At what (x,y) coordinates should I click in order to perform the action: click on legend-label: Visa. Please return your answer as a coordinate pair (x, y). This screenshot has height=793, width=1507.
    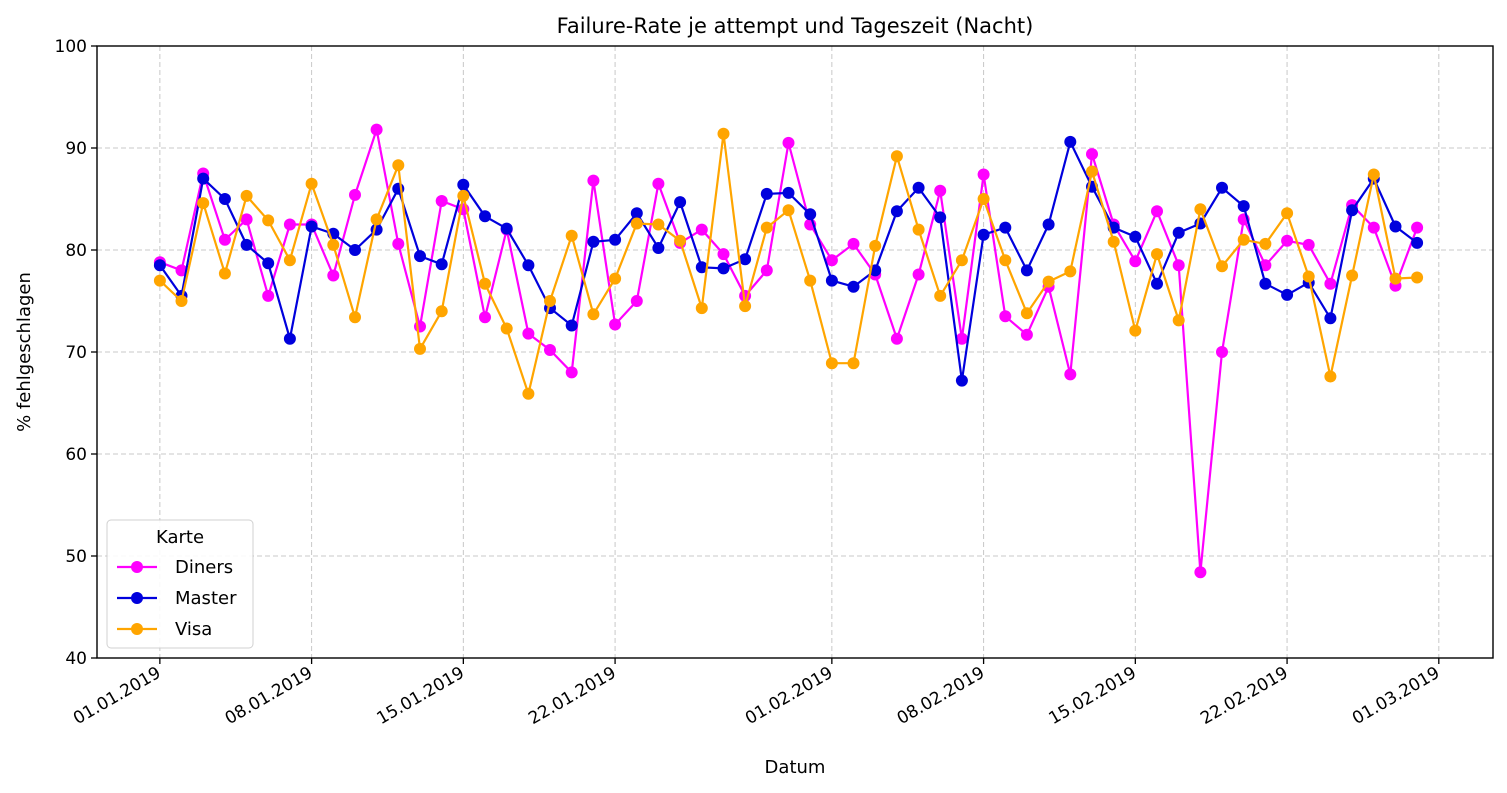
    Looking at the image, I should click on (193, 629).